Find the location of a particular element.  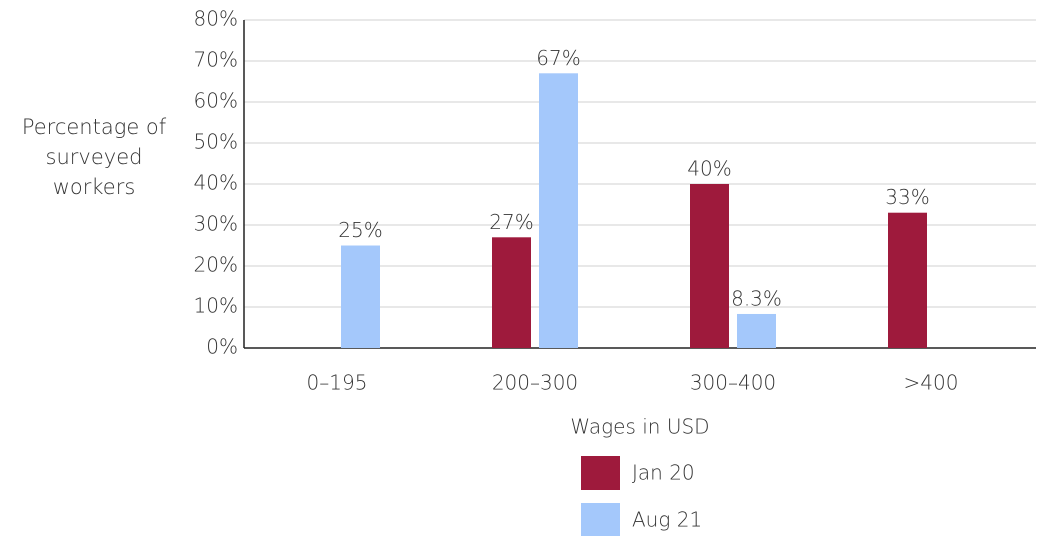

y-tick-label: 0% is located at coordinates (222, 347).